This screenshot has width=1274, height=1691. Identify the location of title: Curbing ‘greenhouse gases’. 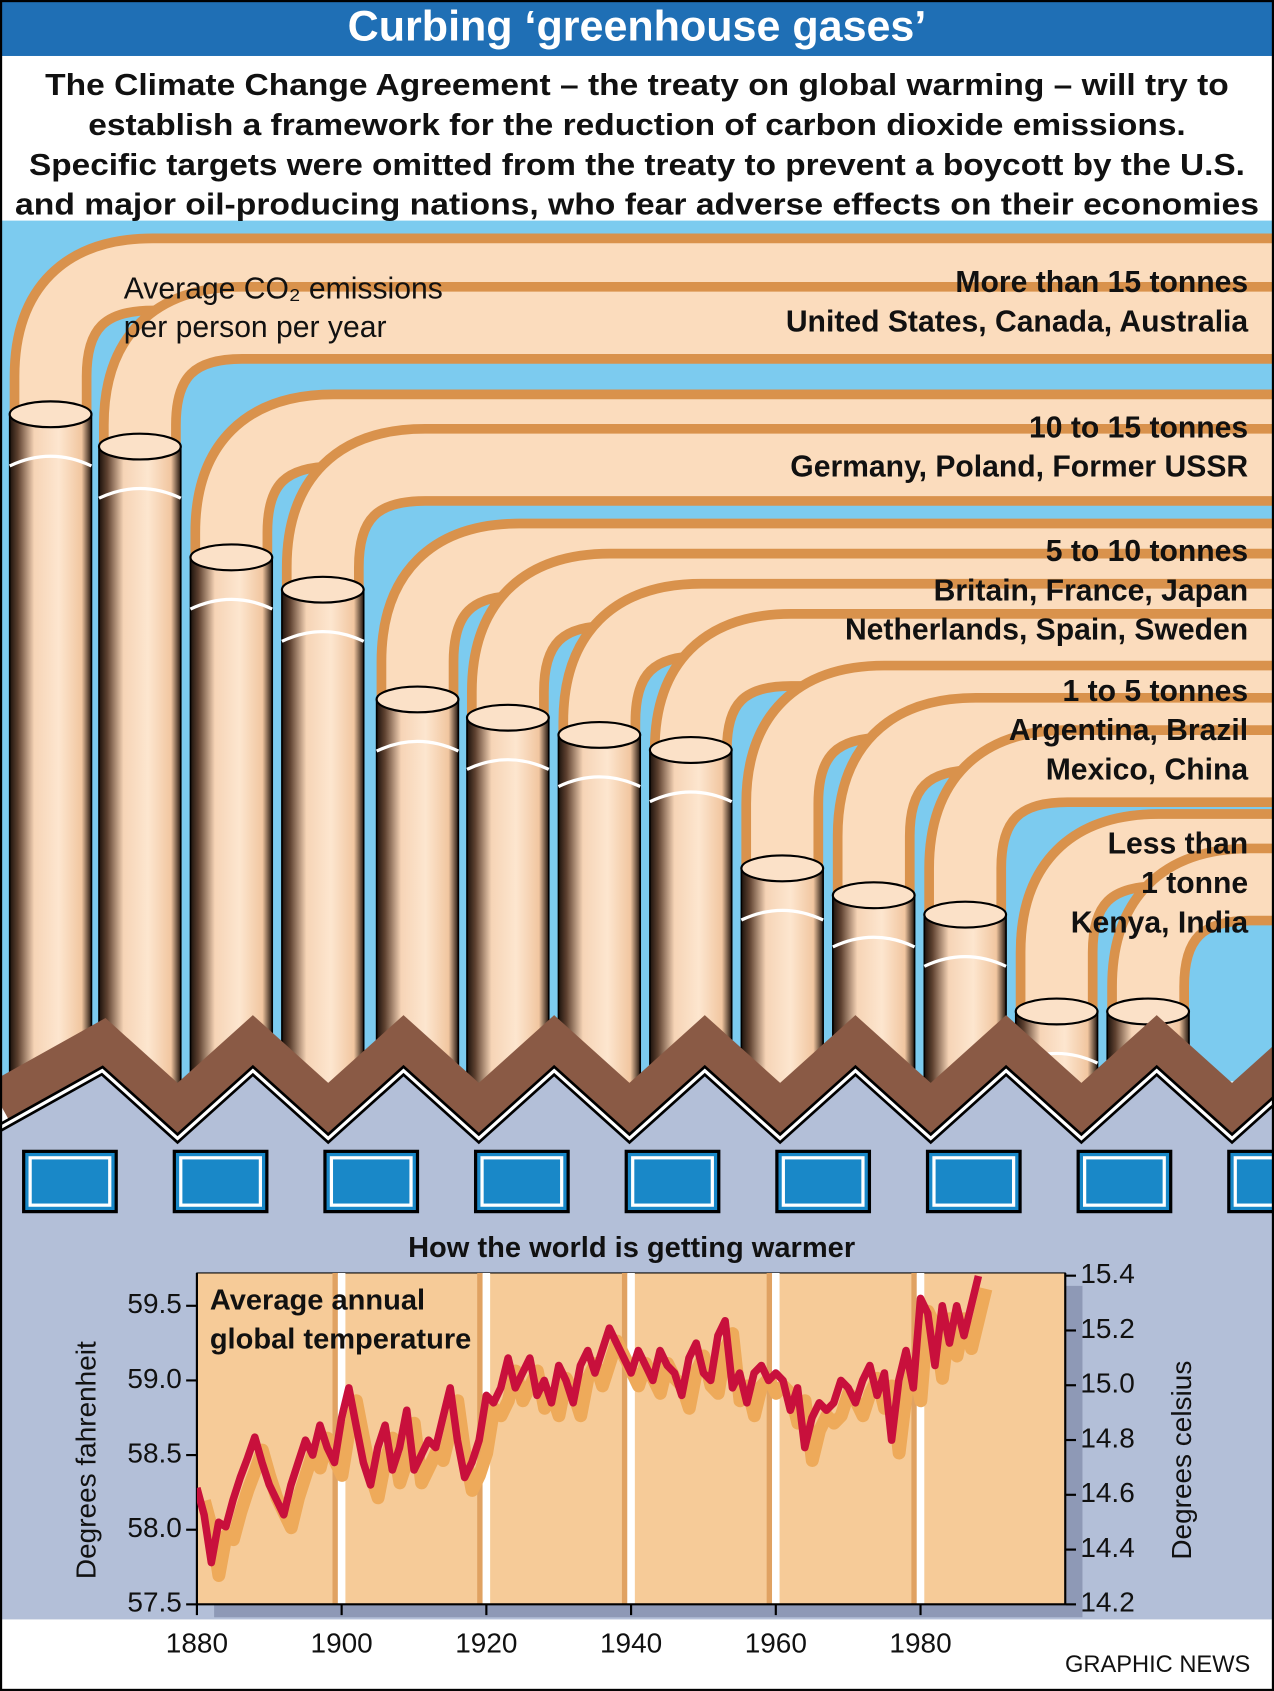
(637, 26).